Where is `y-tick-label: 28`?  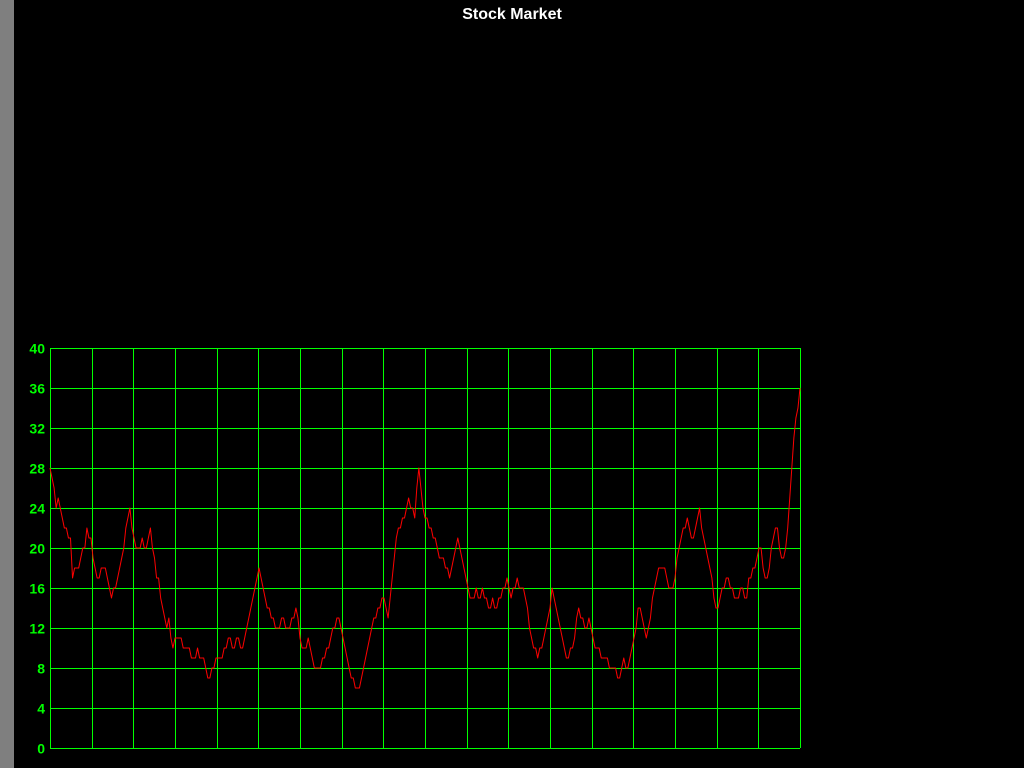 y-tick-label: 28 is located at coordinates (37, 469).